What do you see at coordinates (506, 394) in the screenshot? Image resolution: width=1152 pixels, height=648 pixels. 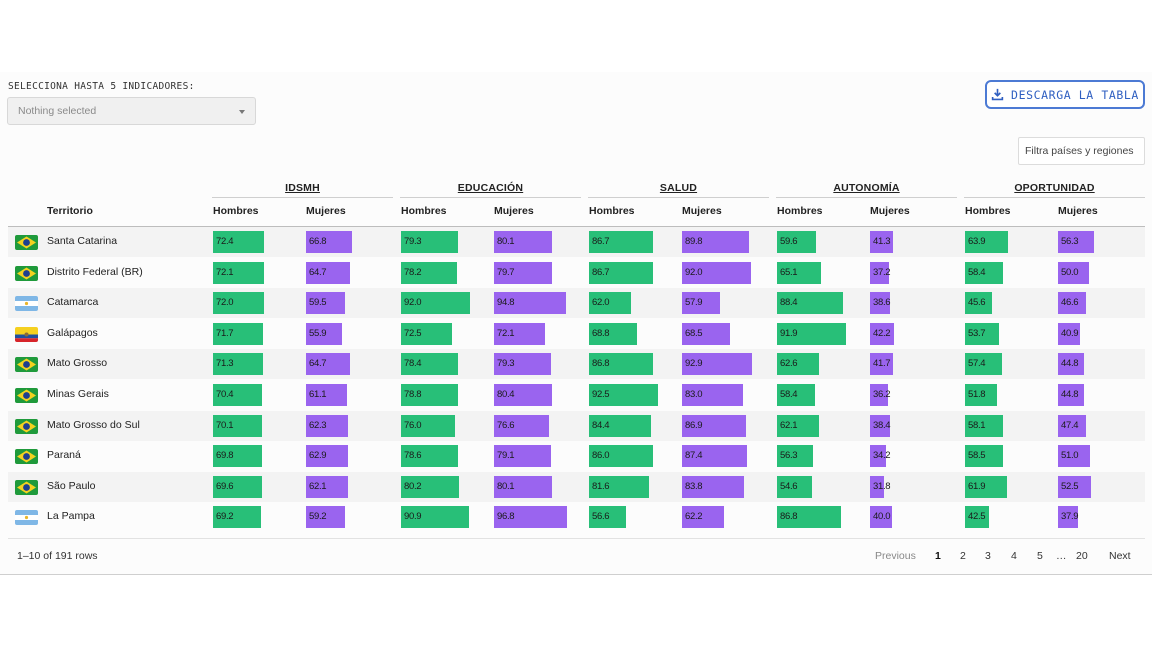 I see `bar-value: 80.4` at bounding box center [506, 394].